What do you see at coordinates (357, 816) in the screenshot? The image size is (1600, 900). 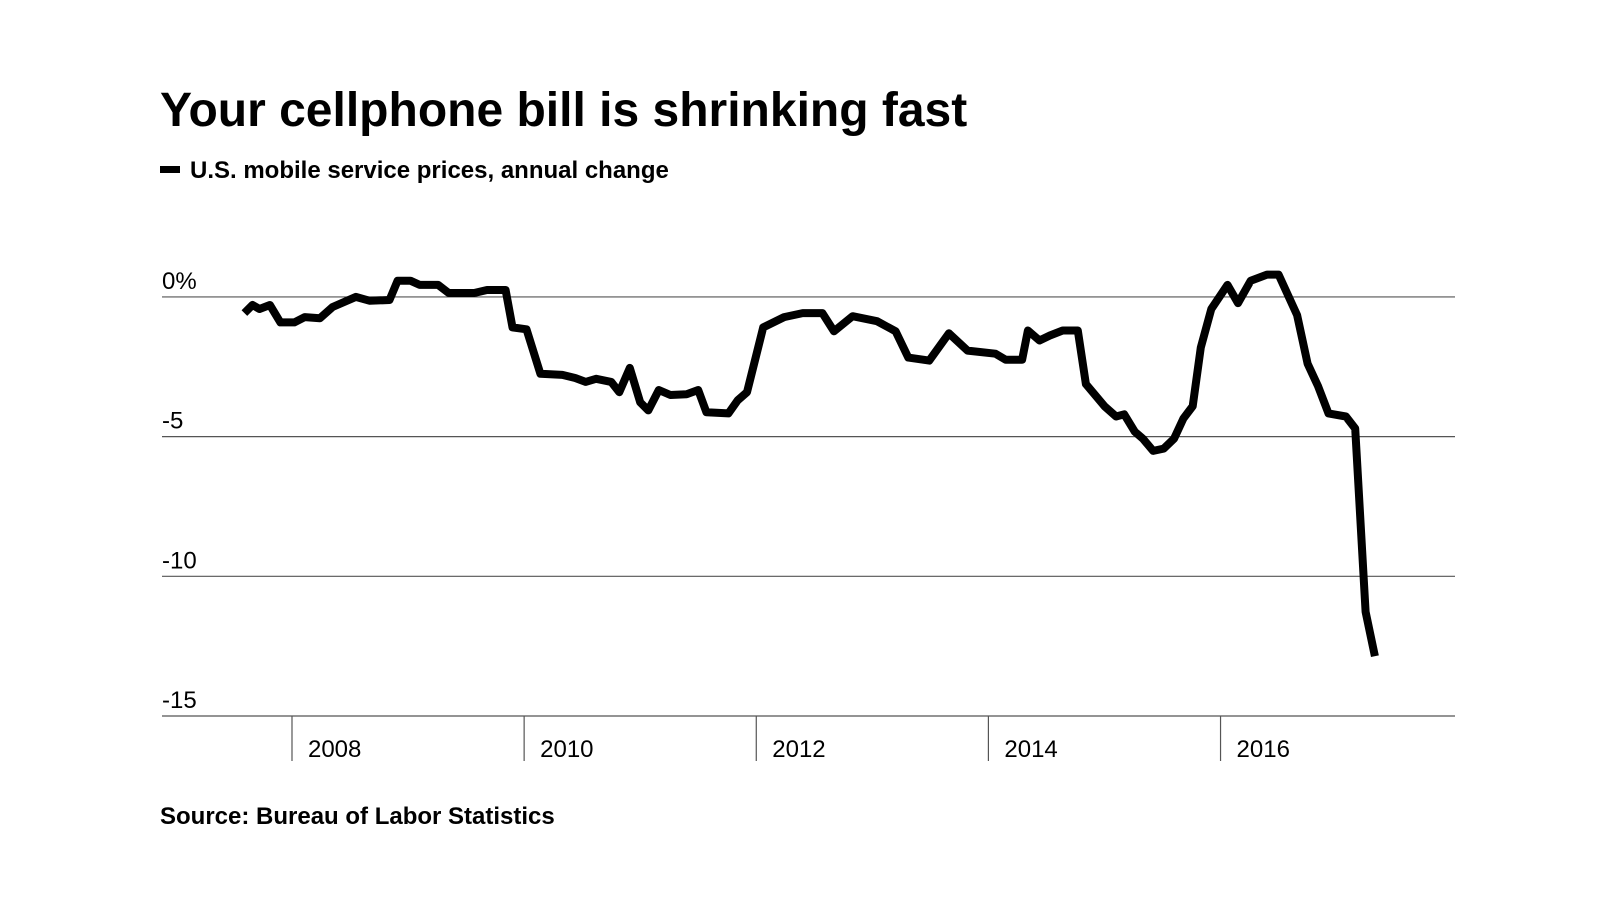 I see `source: Source: Bureau of Labor Statistics` at bounding box center [357, 816].